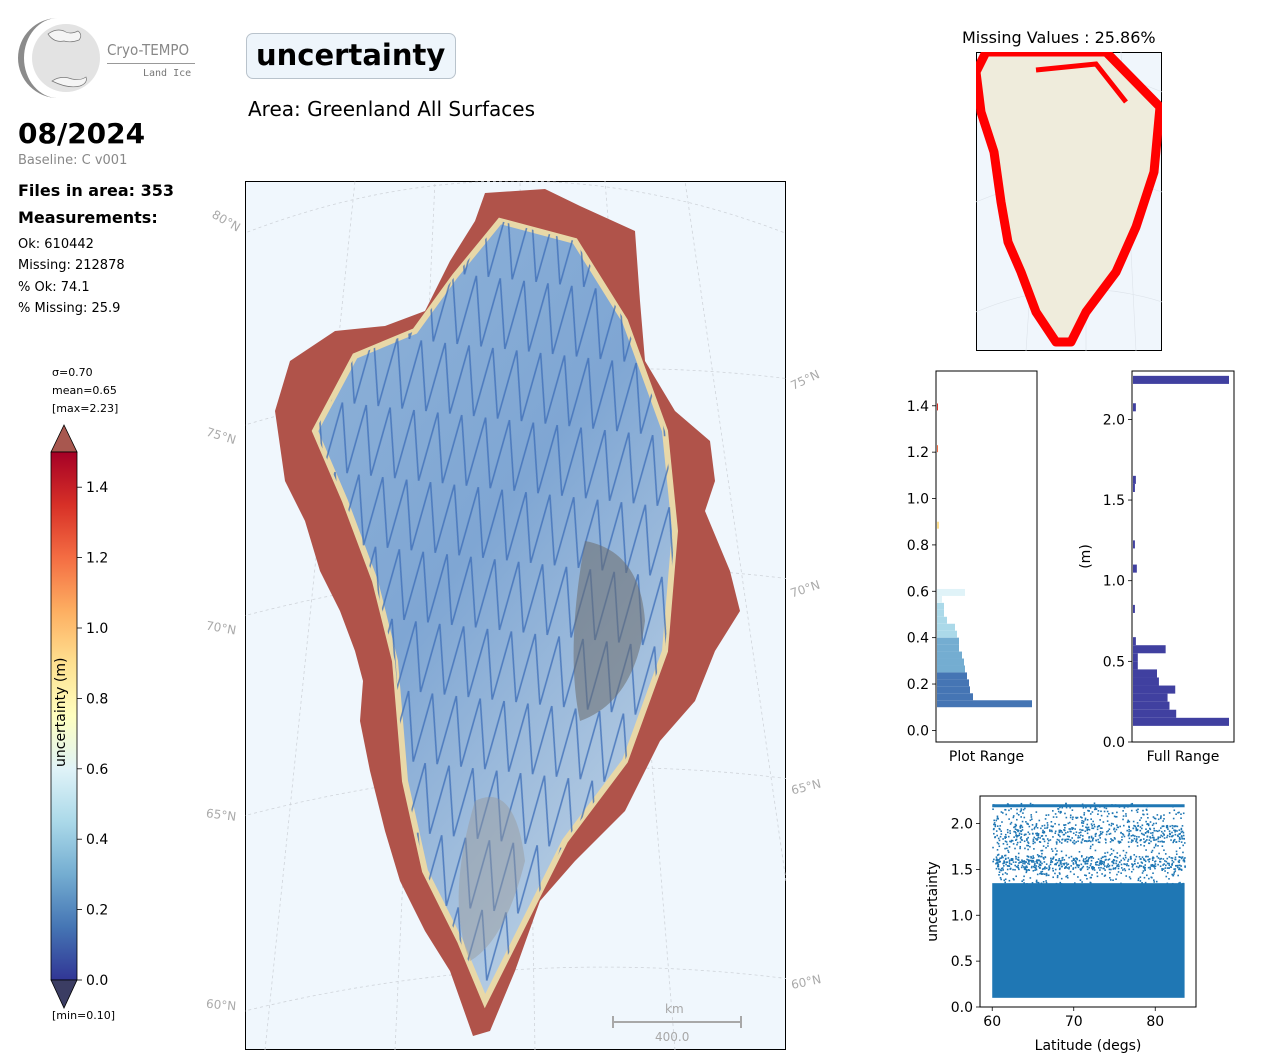  I want to click on histogram-ytick-label: 0.2, so click(918, 685).